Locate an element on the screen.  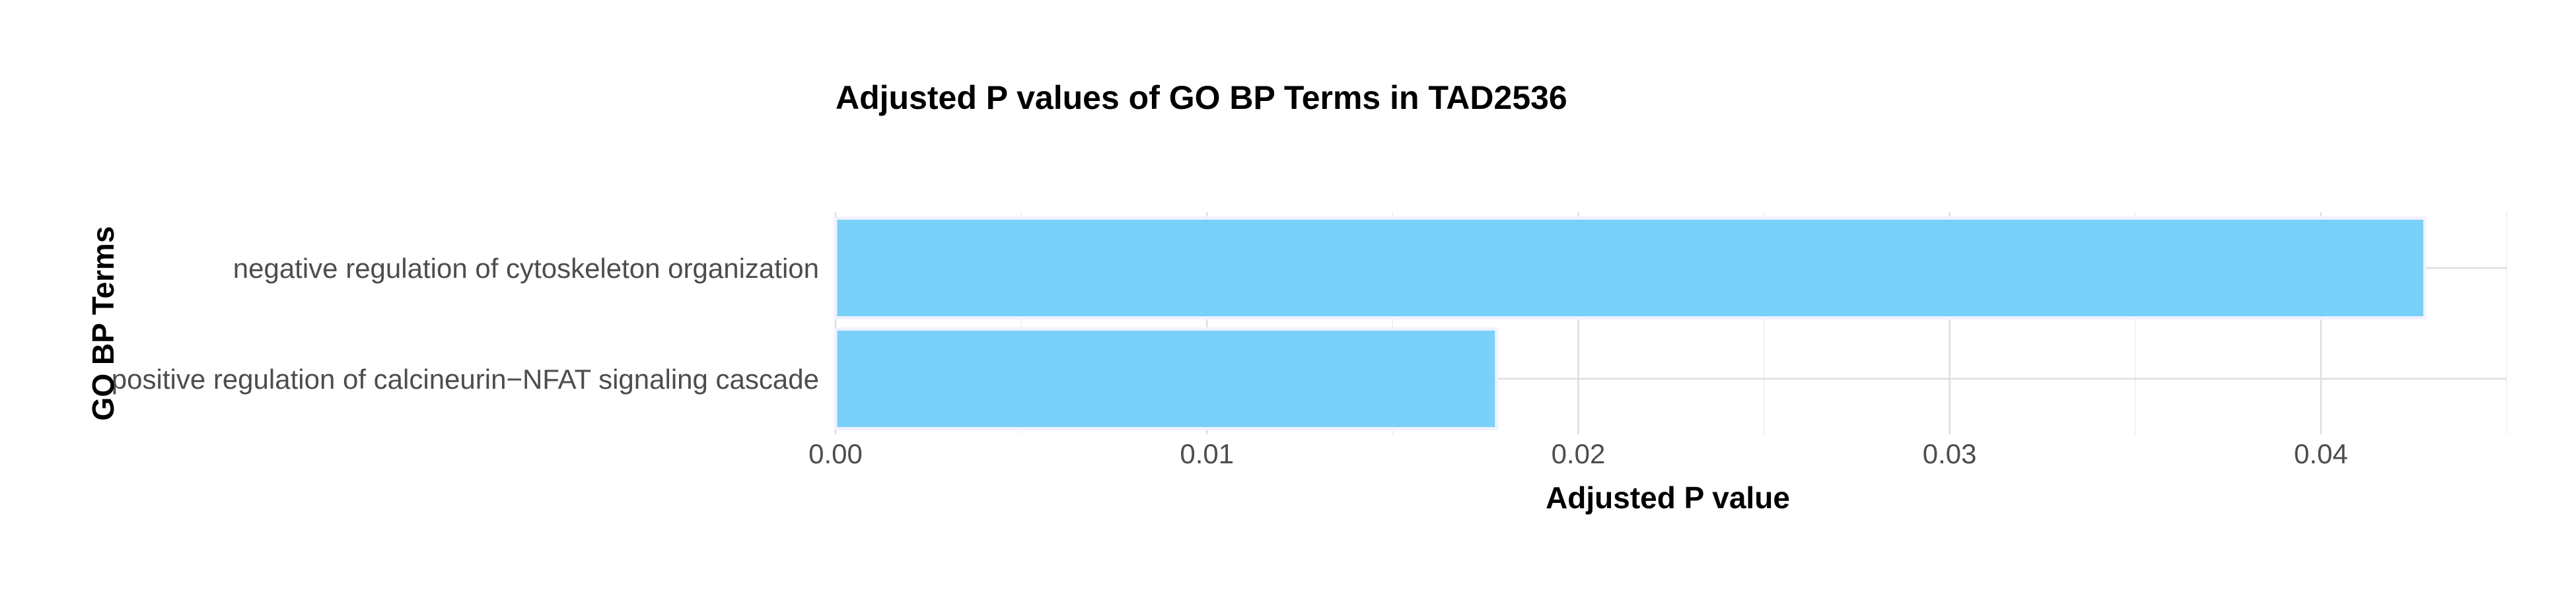
y-axis-title: GO BP Terms is located at coordinates (103, 323).